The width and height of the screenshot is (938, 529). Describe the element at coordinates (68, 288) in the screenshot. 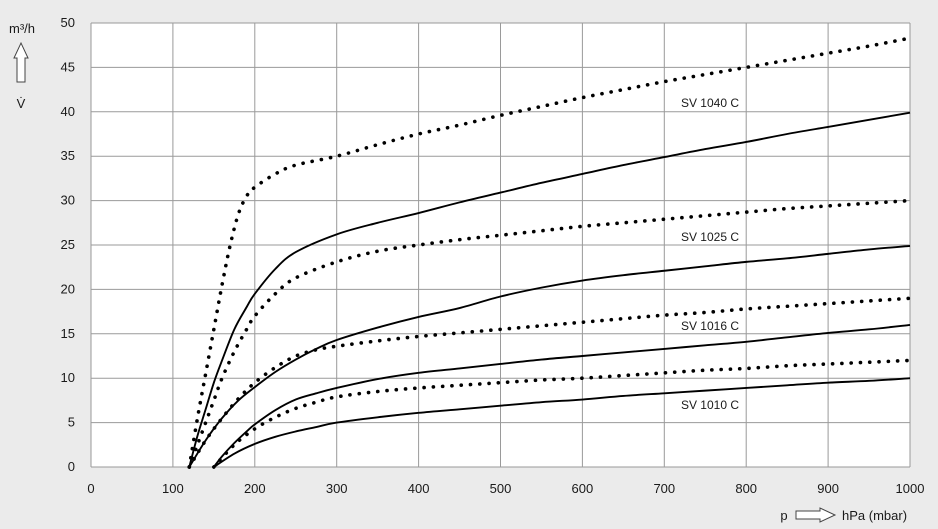

I see `y-tick-label: 20` at that location.